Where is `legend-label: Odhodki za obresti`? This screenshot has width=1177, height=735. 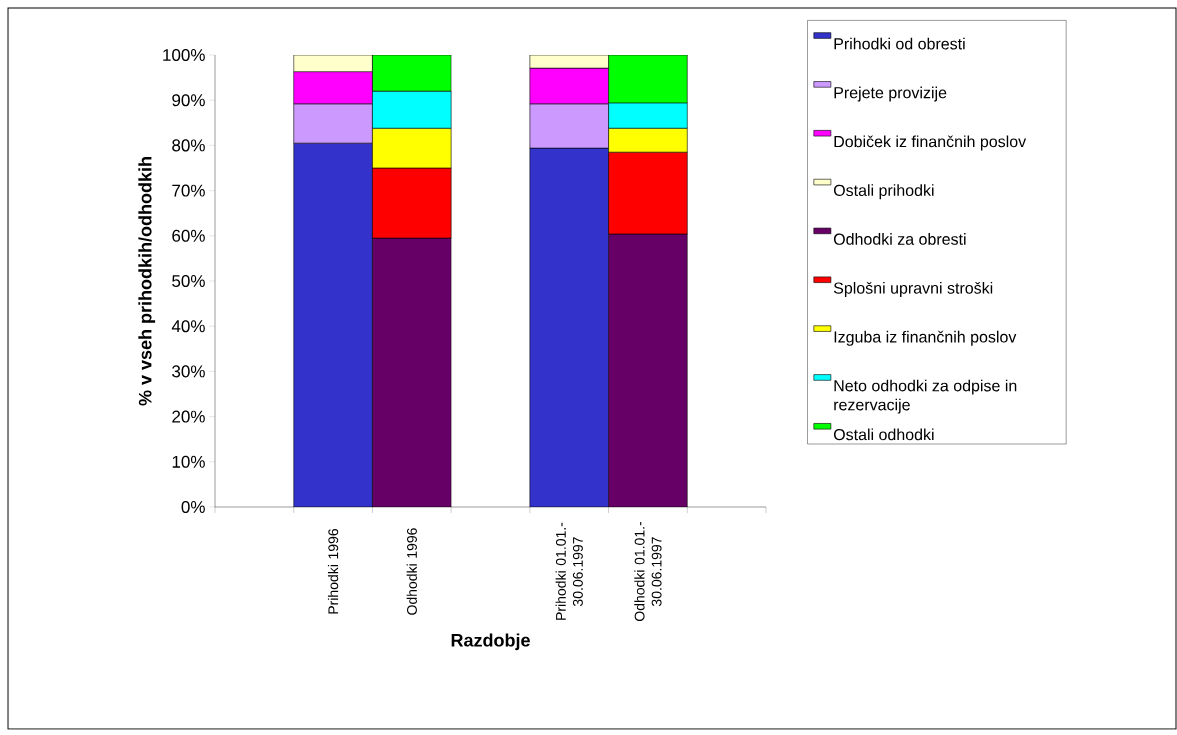 legend-label: Odhodki za obresti is located at coordinates (899, 239).